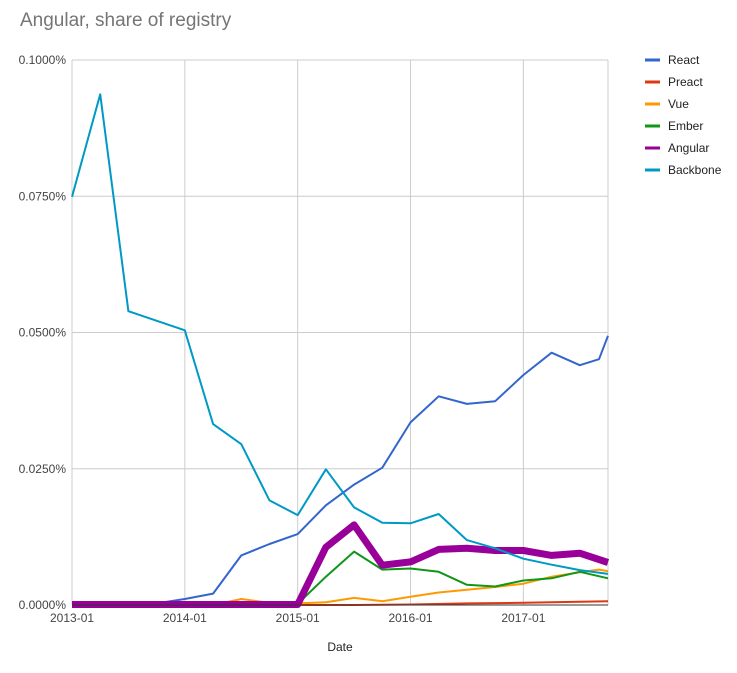  I want to click on legend-item-react: React, so click(672, 60).